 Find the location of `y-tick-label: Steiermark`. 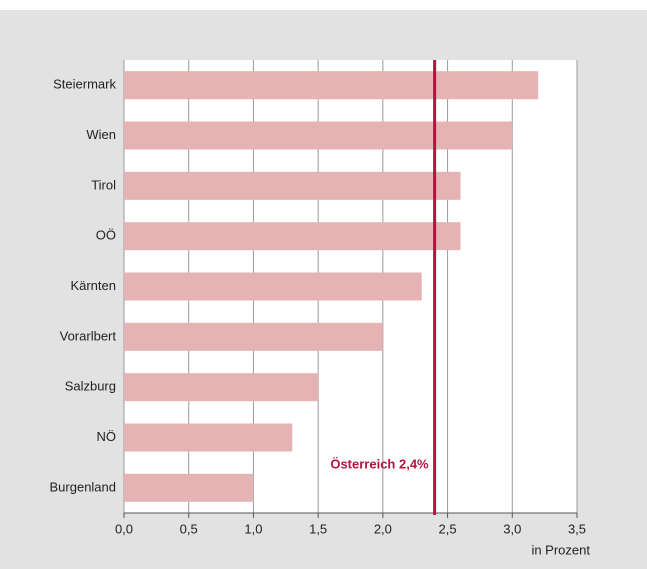

y-tick-label: Steiermark is located at coordinates (84, 84).